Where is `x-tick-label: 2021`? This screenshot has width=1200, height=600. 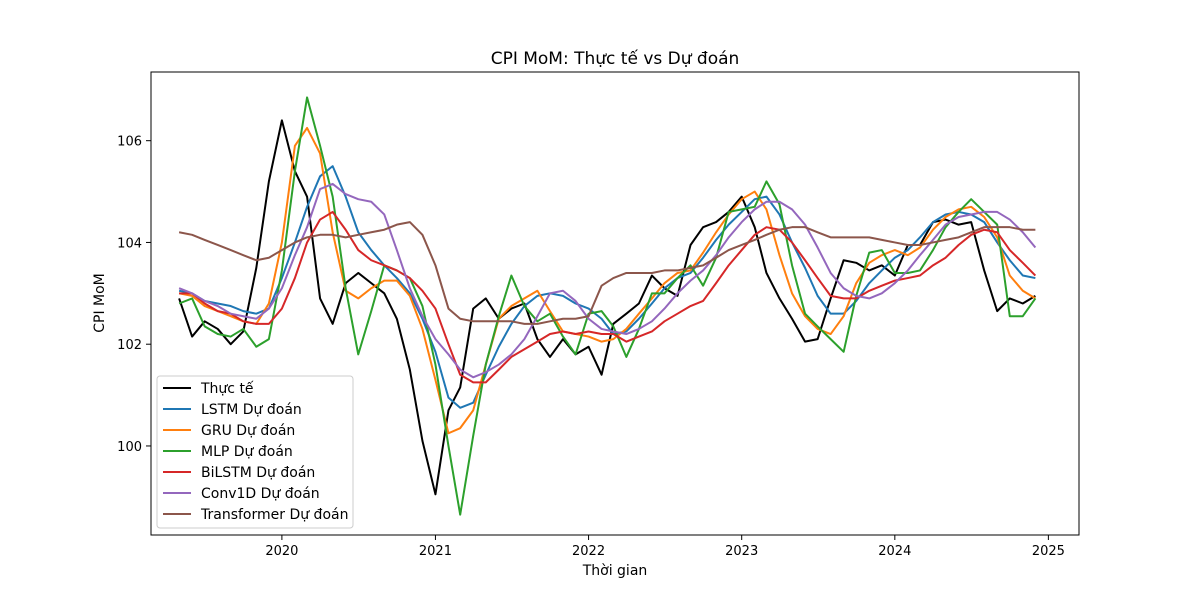
x-tick-label: 2021 is located at coordinates (435, 551).